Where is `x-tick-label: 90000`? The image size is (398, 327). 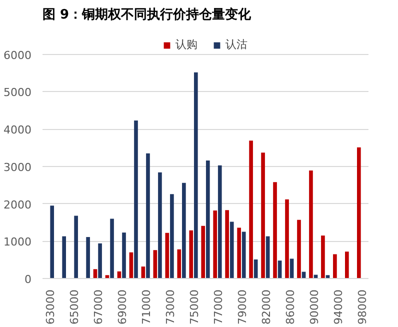
x-tick-label: 90000 is located at coordinates (314, 306).